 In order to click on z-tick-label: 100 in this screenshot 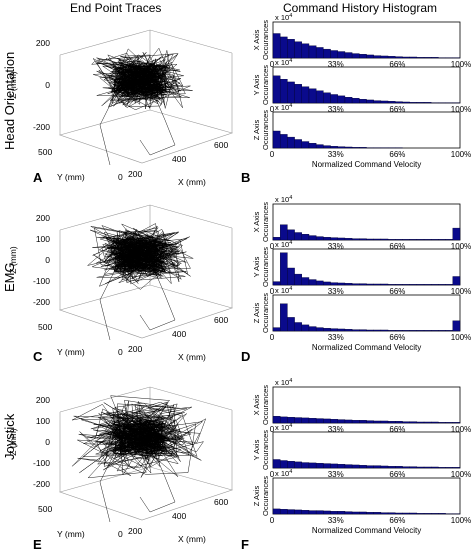, I will do `click(43, 421)`.